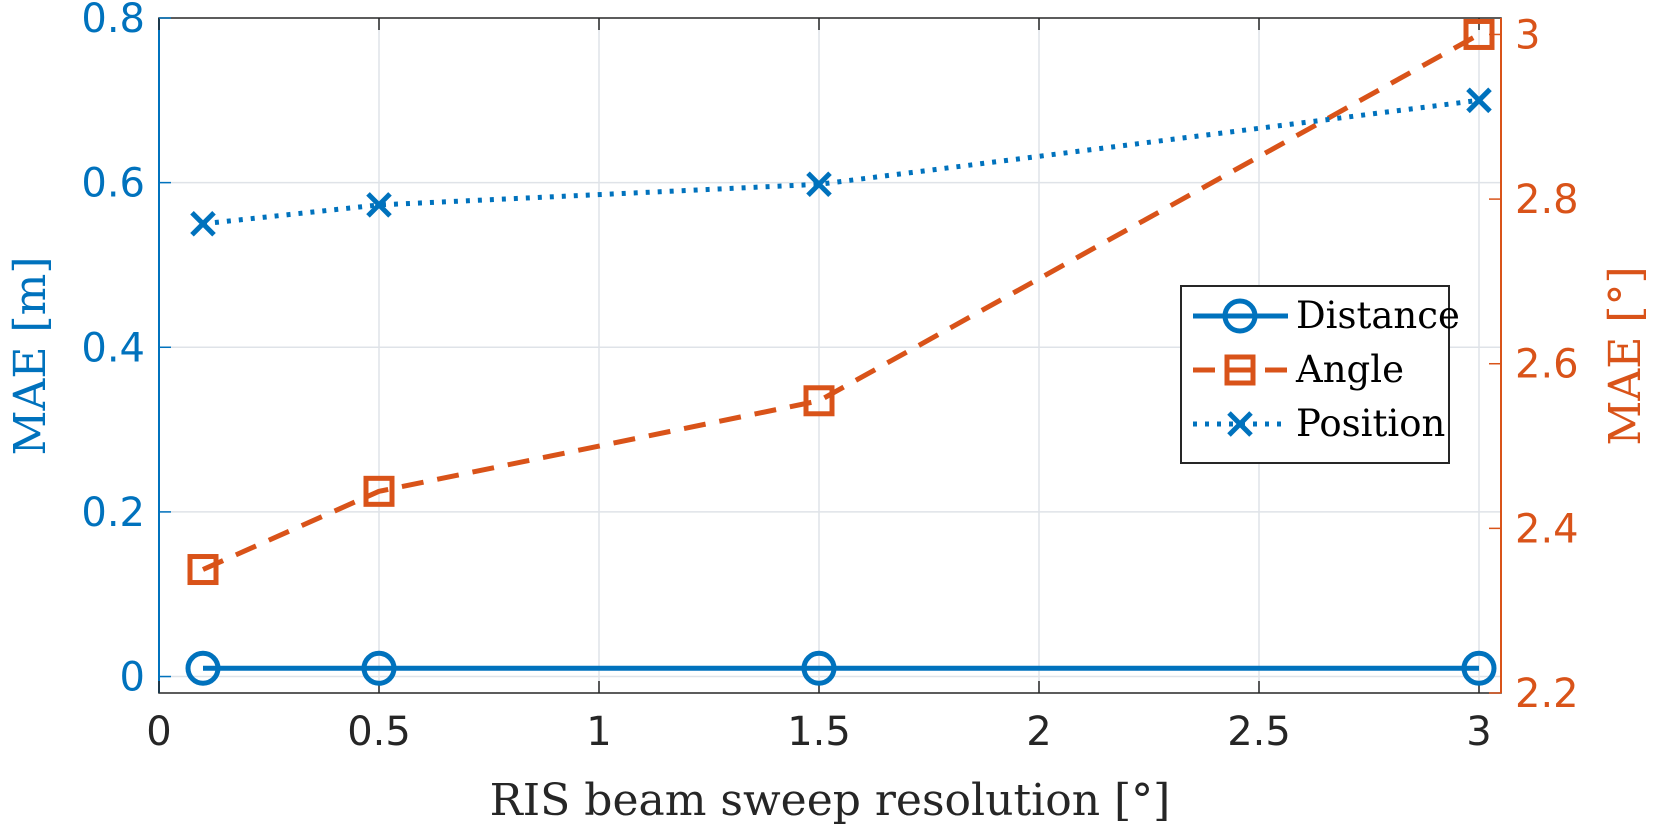  What do you see at coordinates (113, 513) in the screenshot?
I see `left-y-tick-label: 0.2` at bounding box center [113, 513].